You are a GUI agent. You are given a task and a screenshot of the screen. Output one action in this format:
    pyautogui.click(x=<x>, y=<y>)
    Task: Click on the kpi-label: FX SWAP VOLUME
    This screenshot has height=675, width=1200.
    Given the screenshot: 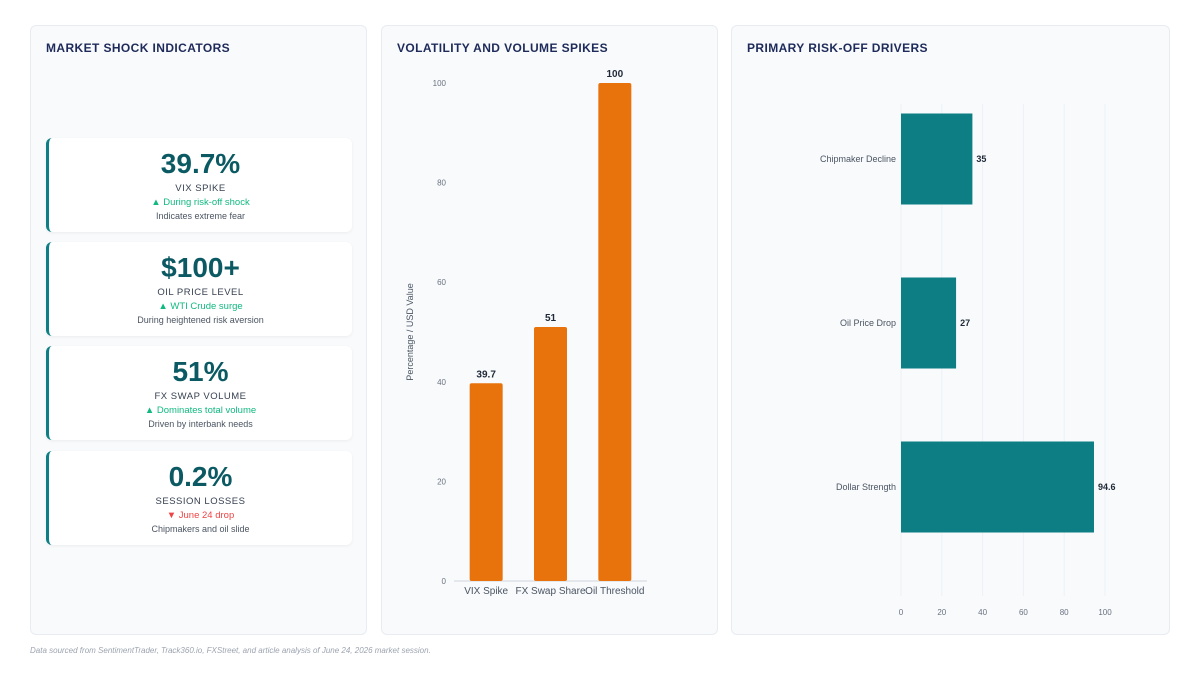 What is the action you would take?
    pyautogui.click(x=200, y=396)
    